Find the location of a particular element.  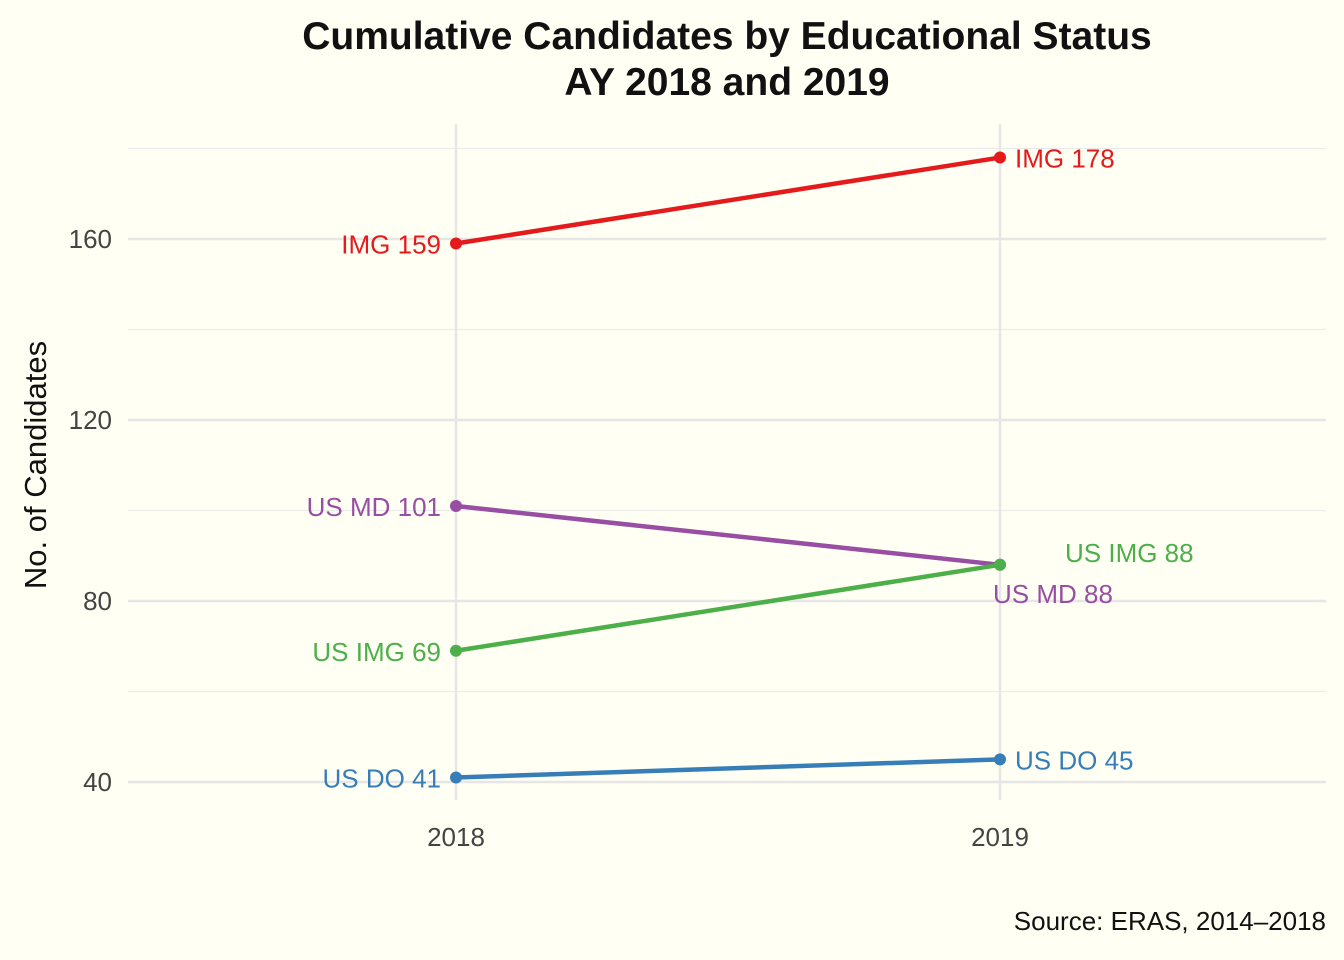

series-line-us-md is located at coordinates (728, 535).